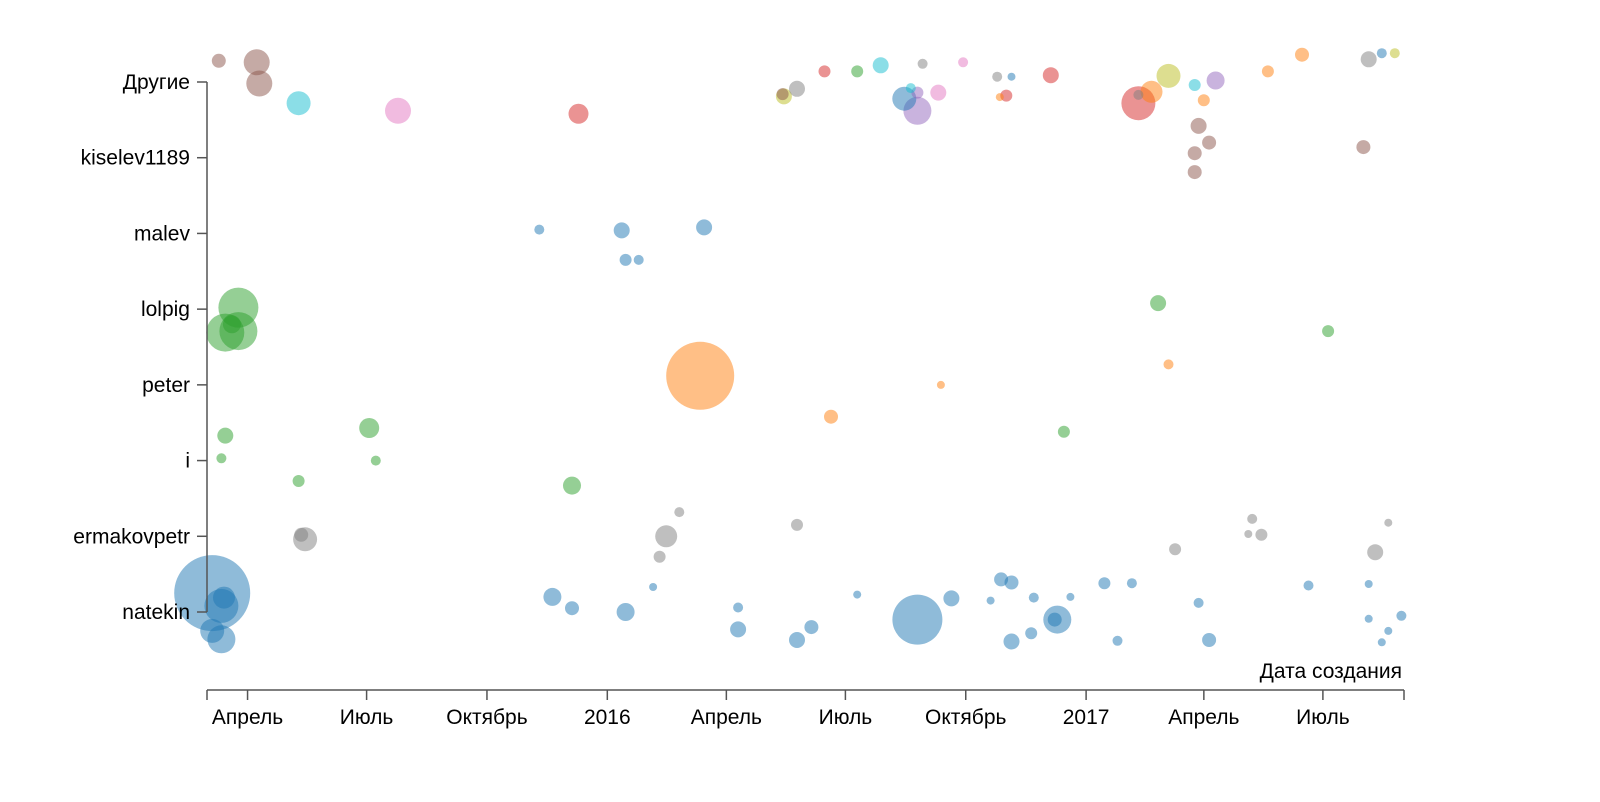 This screenshot has width=1600, height=802. What do you see at coordinates (156, 612) in the screenshot?
I see `y-tick-label: natekin` at bounding box center [156, 612].